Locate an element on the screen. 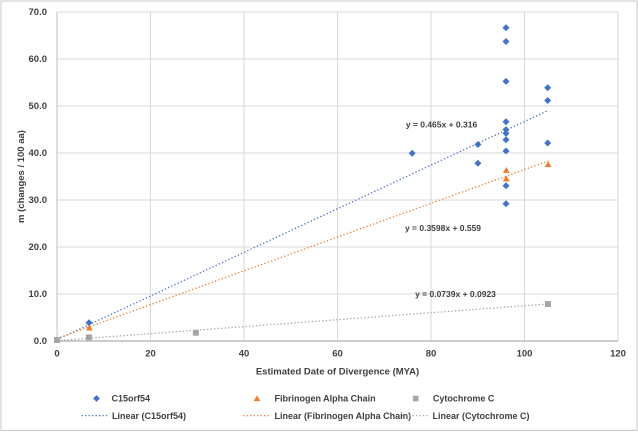 The height and width of the screenshot is (437, 638). svg-text: 30.0 is located at coordinates (38, 200).